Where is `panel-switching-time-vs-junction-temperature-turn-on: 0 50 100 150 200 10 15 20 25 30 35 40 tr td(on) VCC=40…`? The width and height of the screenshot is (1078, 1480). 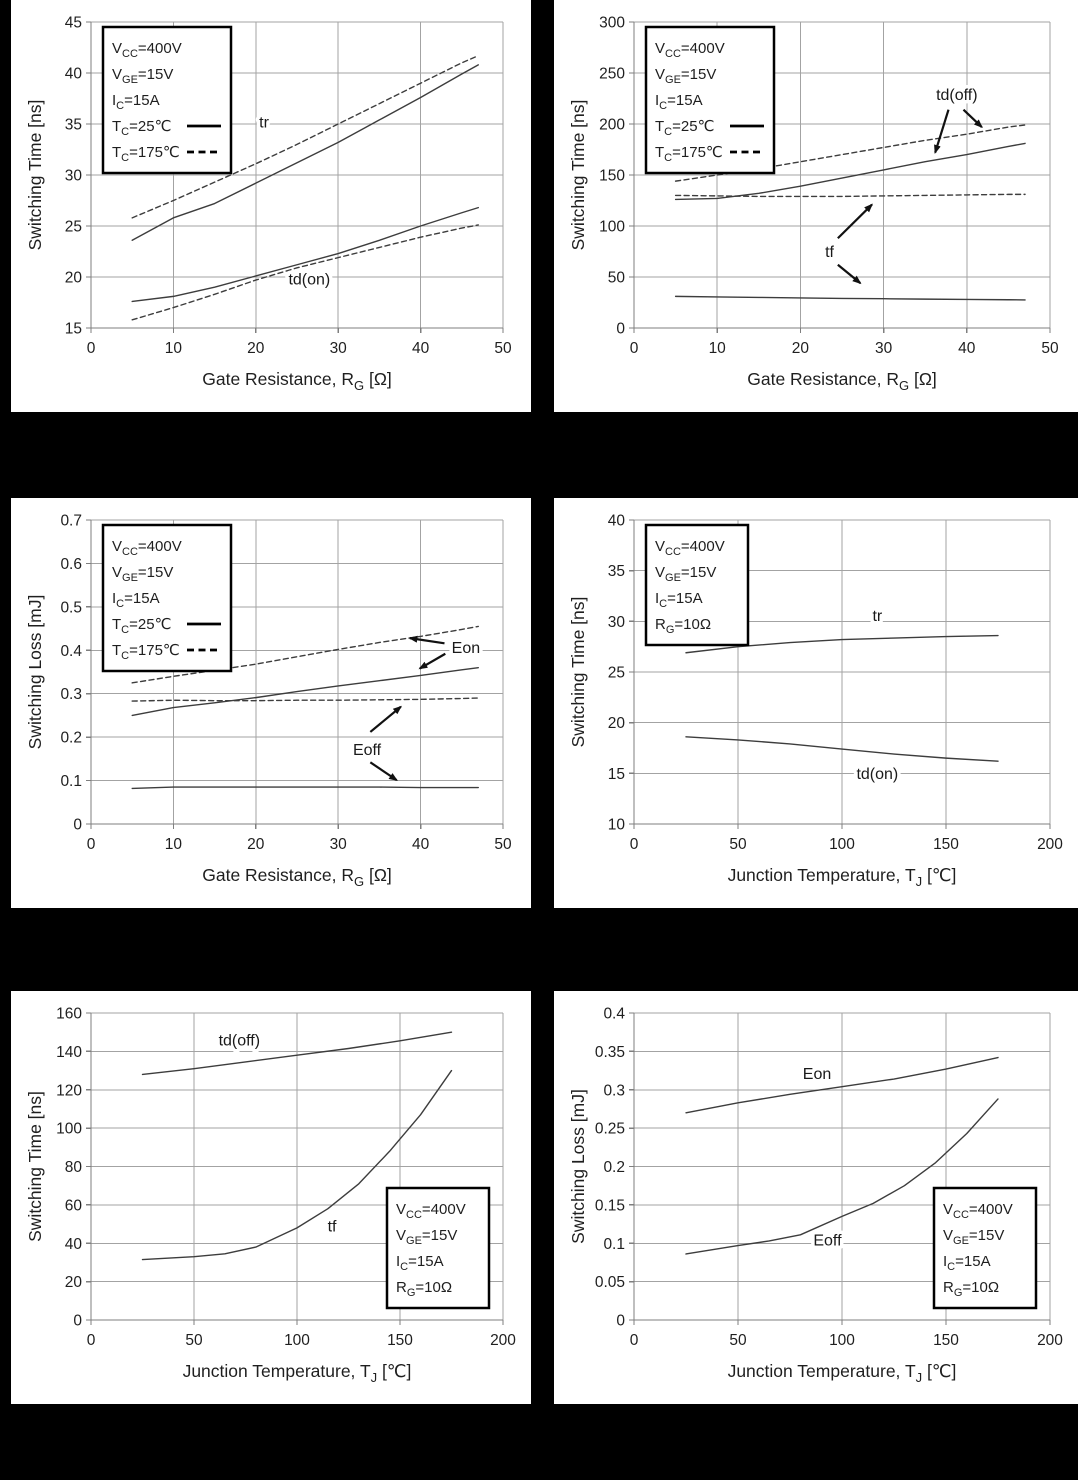 panel-switching-time-vs-junction-temperature-turn-on: 0 50 100 150 200 10 15 20 25 30 35 40 tr td(on) VCC=40… is located at coordinates (816, 703).